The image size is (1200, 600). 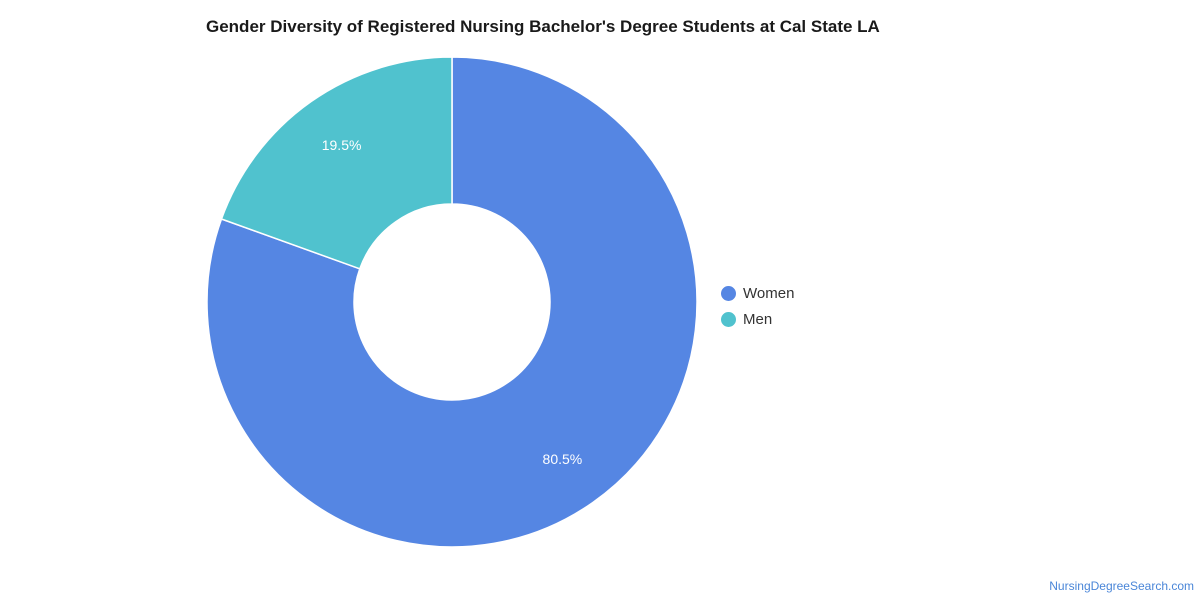 I want to click on source-link: NursingDegreeSearch.com, so click(x=1121, y=586).